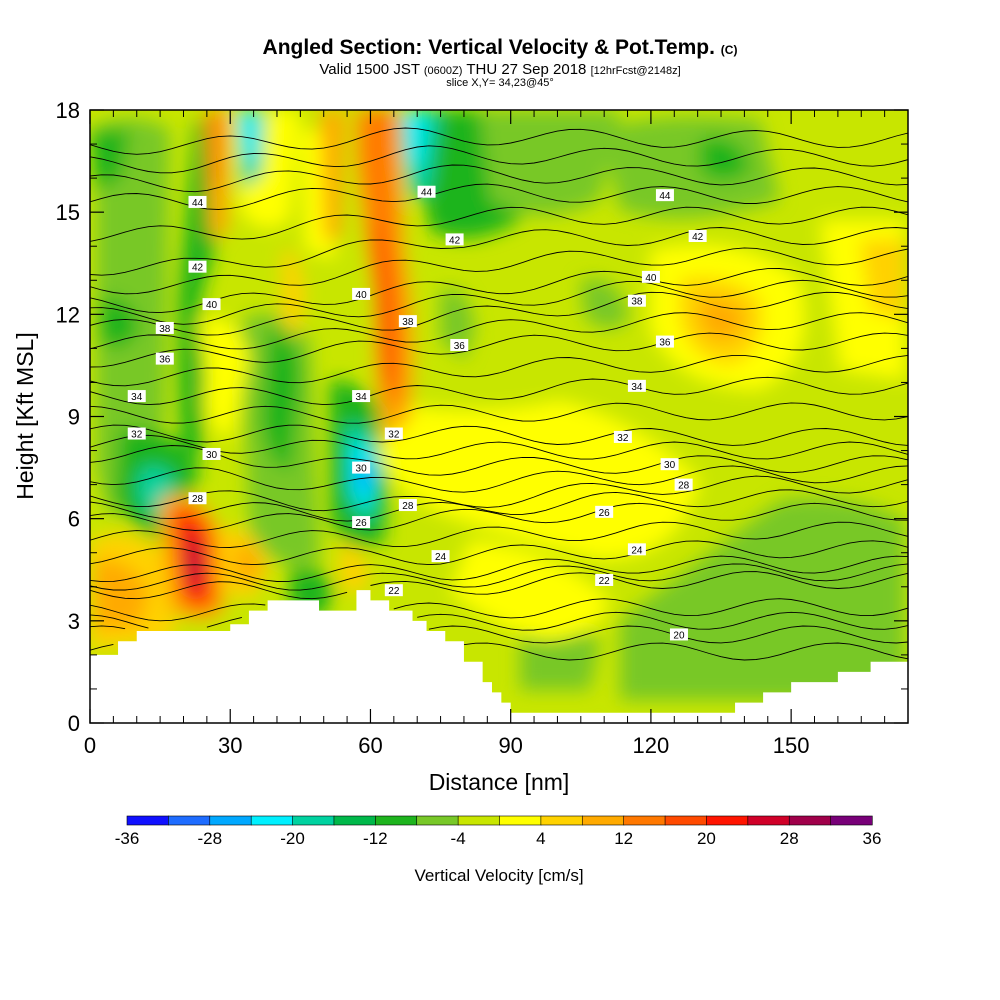  I want to click on colorbar-label: Vertical Velocity [cm/s], so click(498, 875).